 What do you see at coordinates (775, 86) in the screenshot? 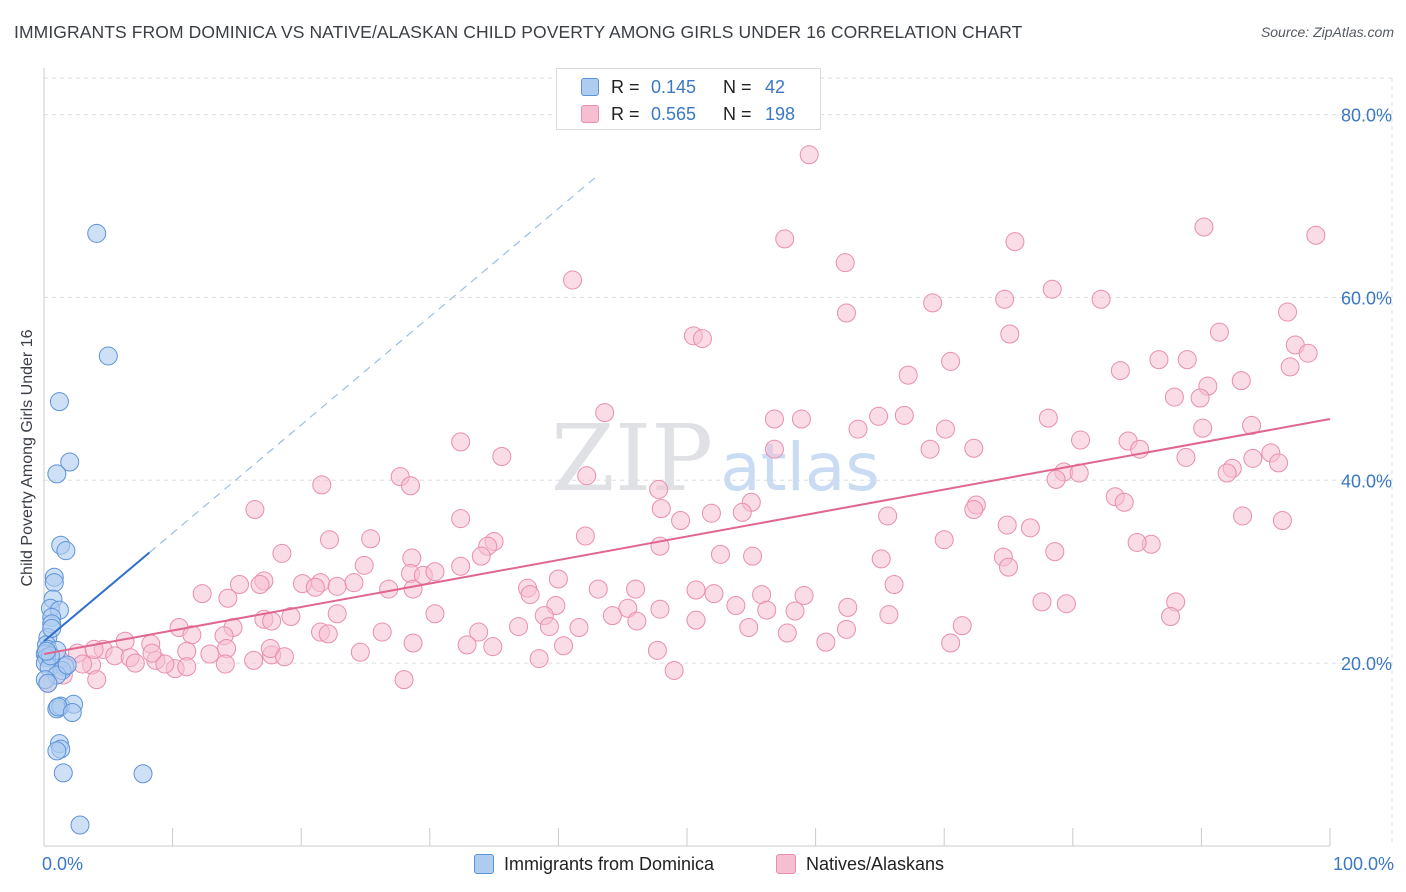
I see `legend-n-value: 42` at bounding box center [775, 86].